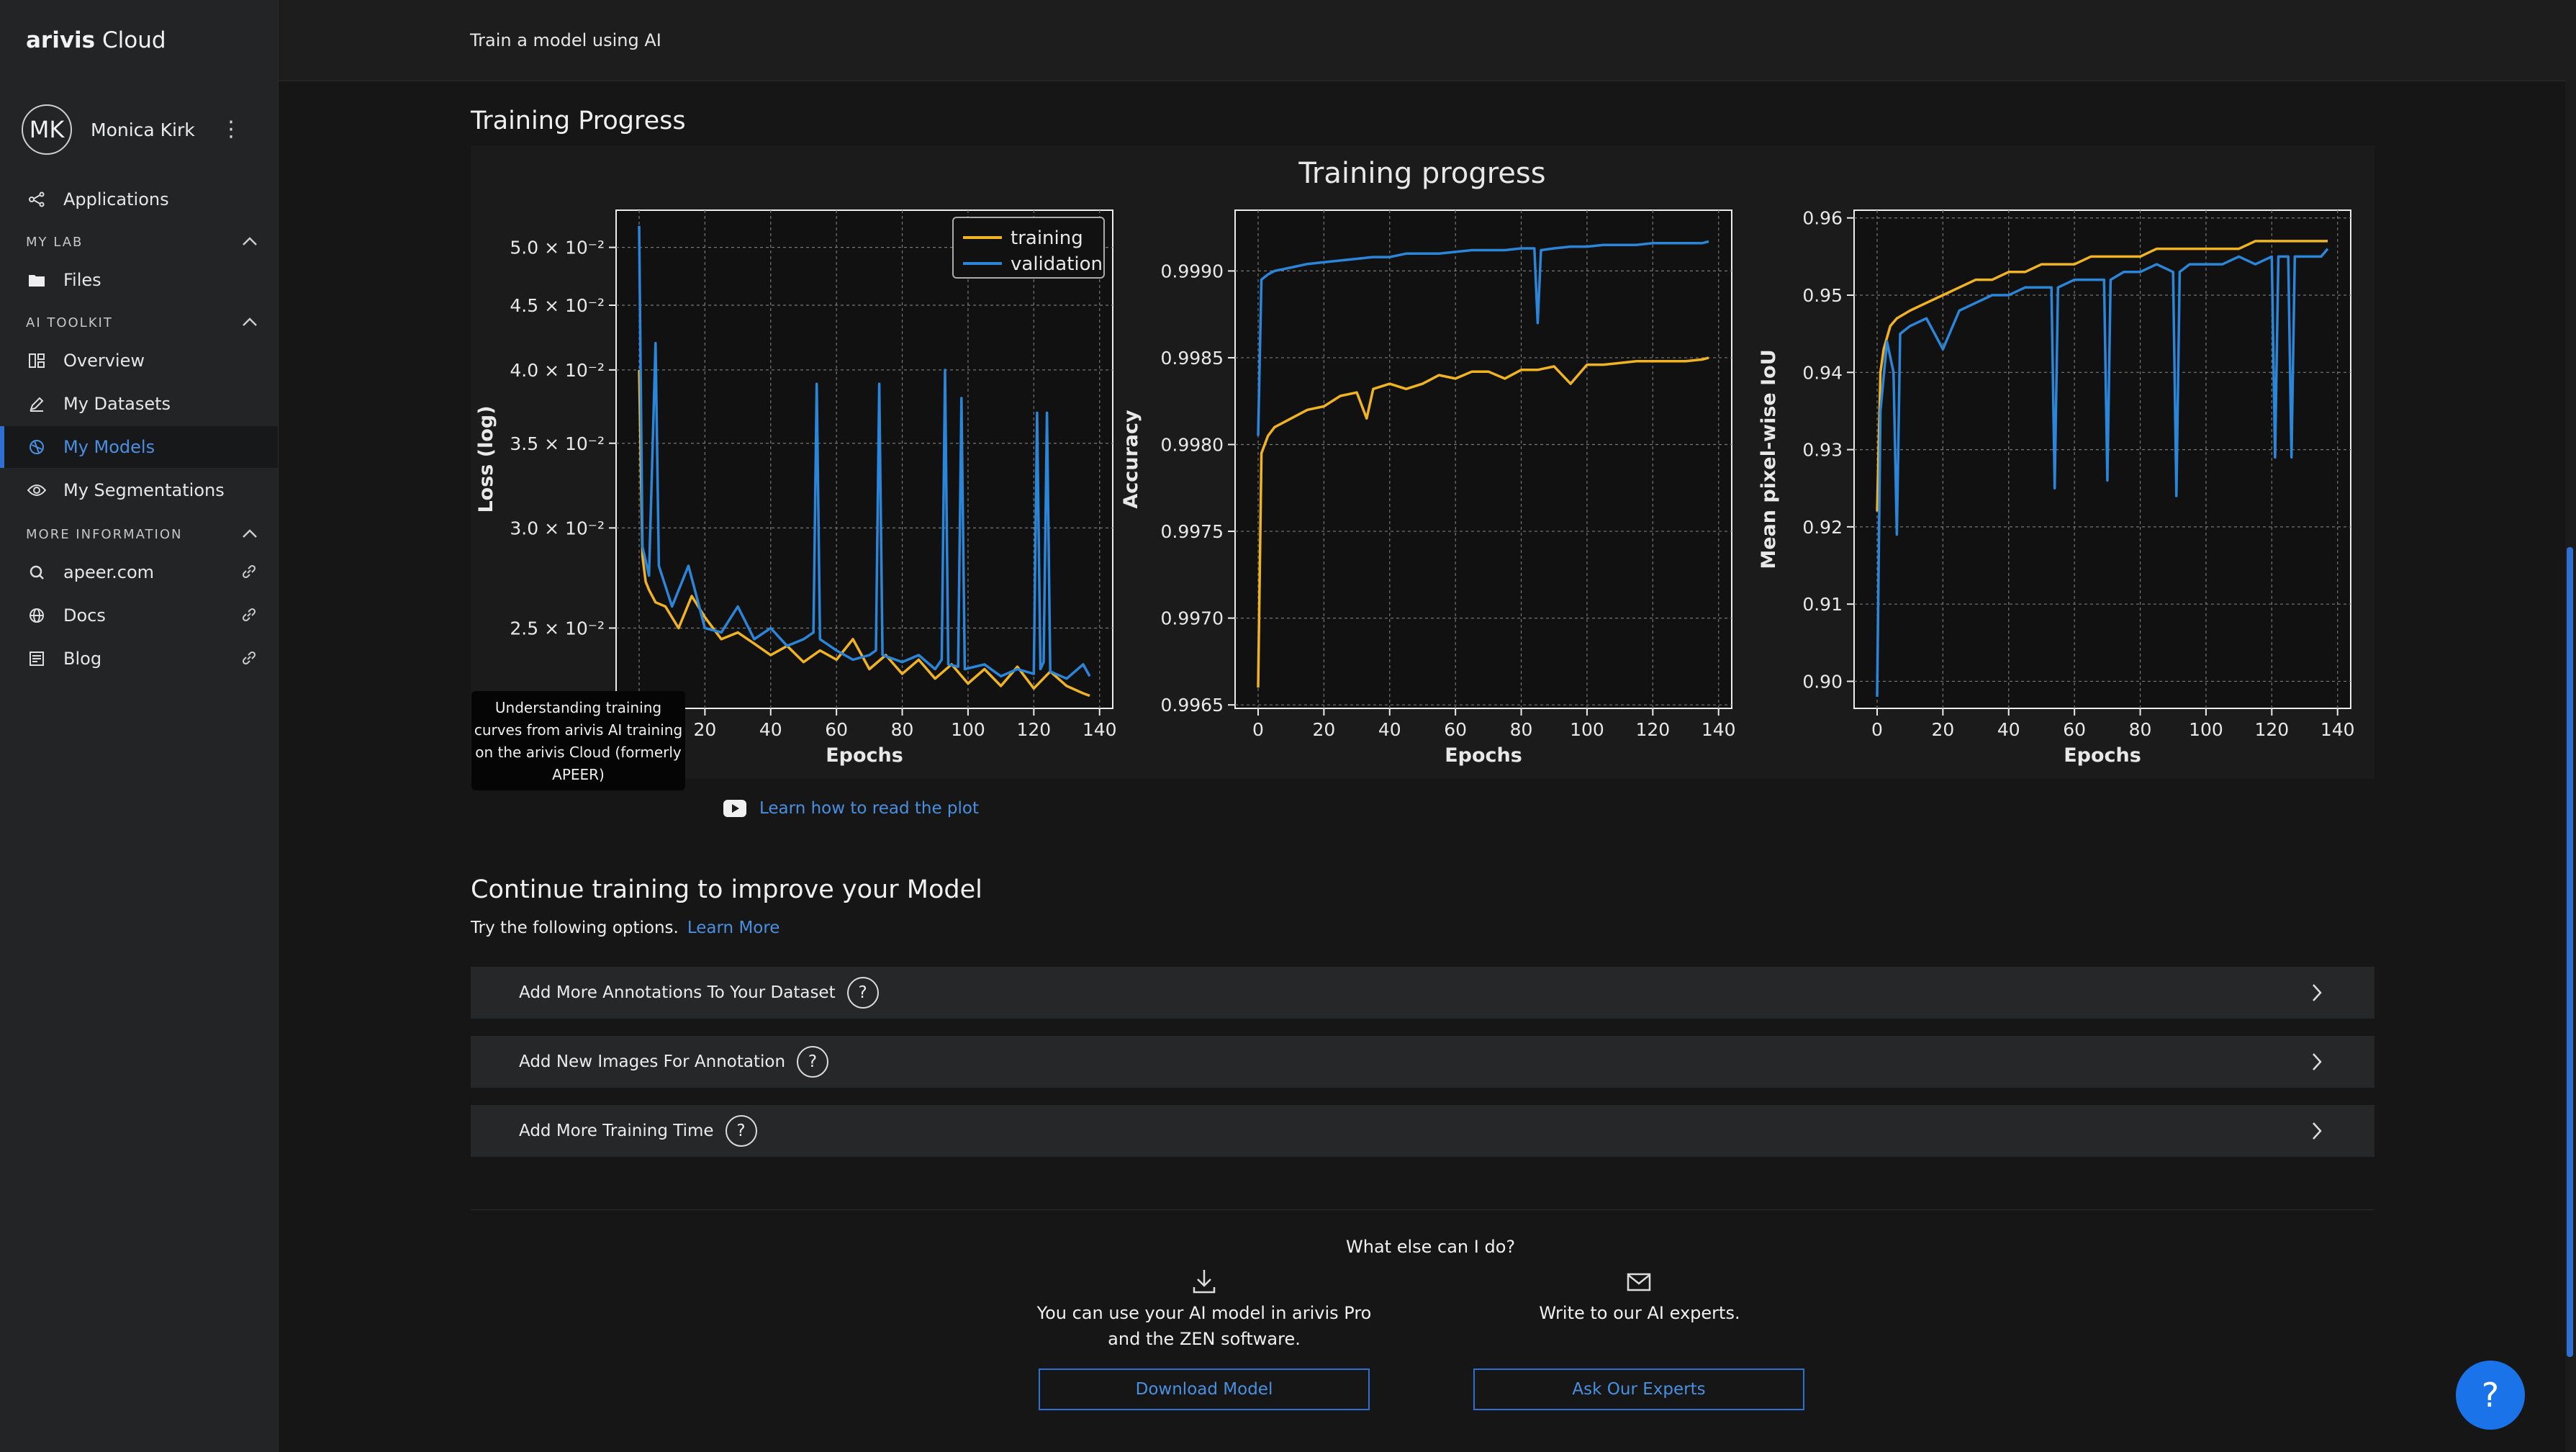  What do you see at coordinates (1204, 1313) in the screenshot?
I see `download-text-line1: You can use your AI model in arivis Pro` at bounding box center [1204, 1313].